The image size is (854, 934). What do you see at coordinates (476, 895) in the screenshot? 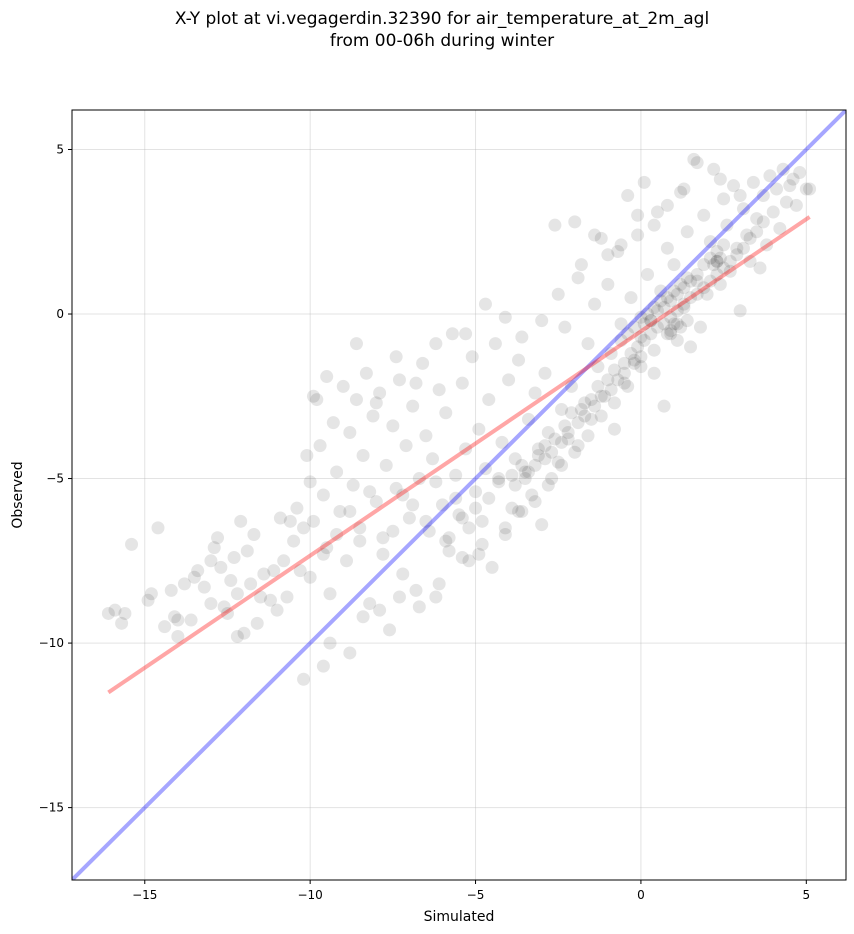
I see `x-tick-label-2: −5` at bounding box center [476, 895].